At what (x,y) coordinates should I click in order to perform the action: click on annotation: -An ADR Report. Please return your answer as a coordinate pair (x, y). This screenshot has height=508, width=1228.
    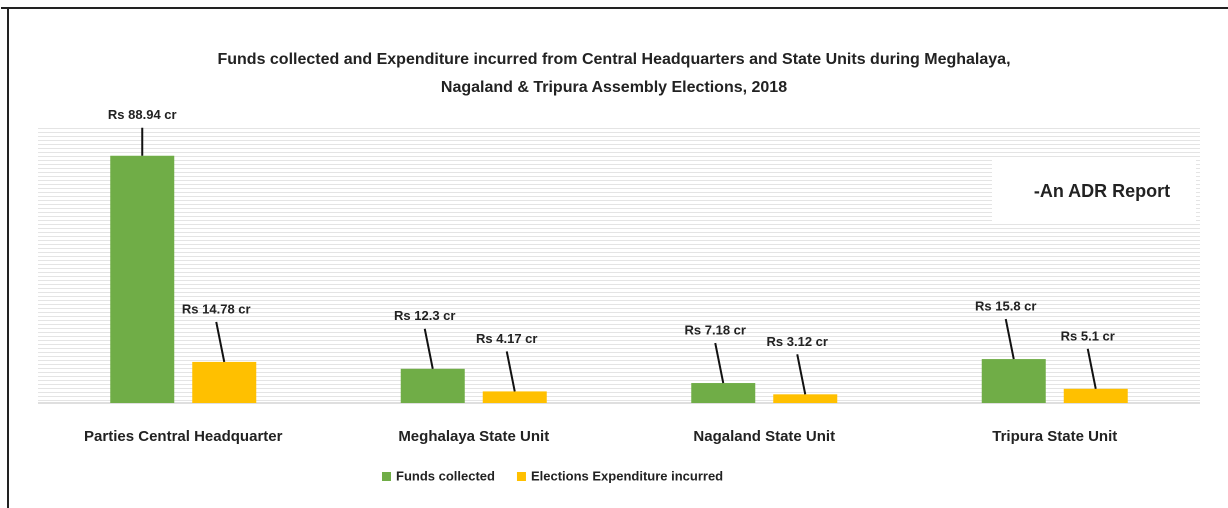
    Looking at the image, I should click on (1102, 191).